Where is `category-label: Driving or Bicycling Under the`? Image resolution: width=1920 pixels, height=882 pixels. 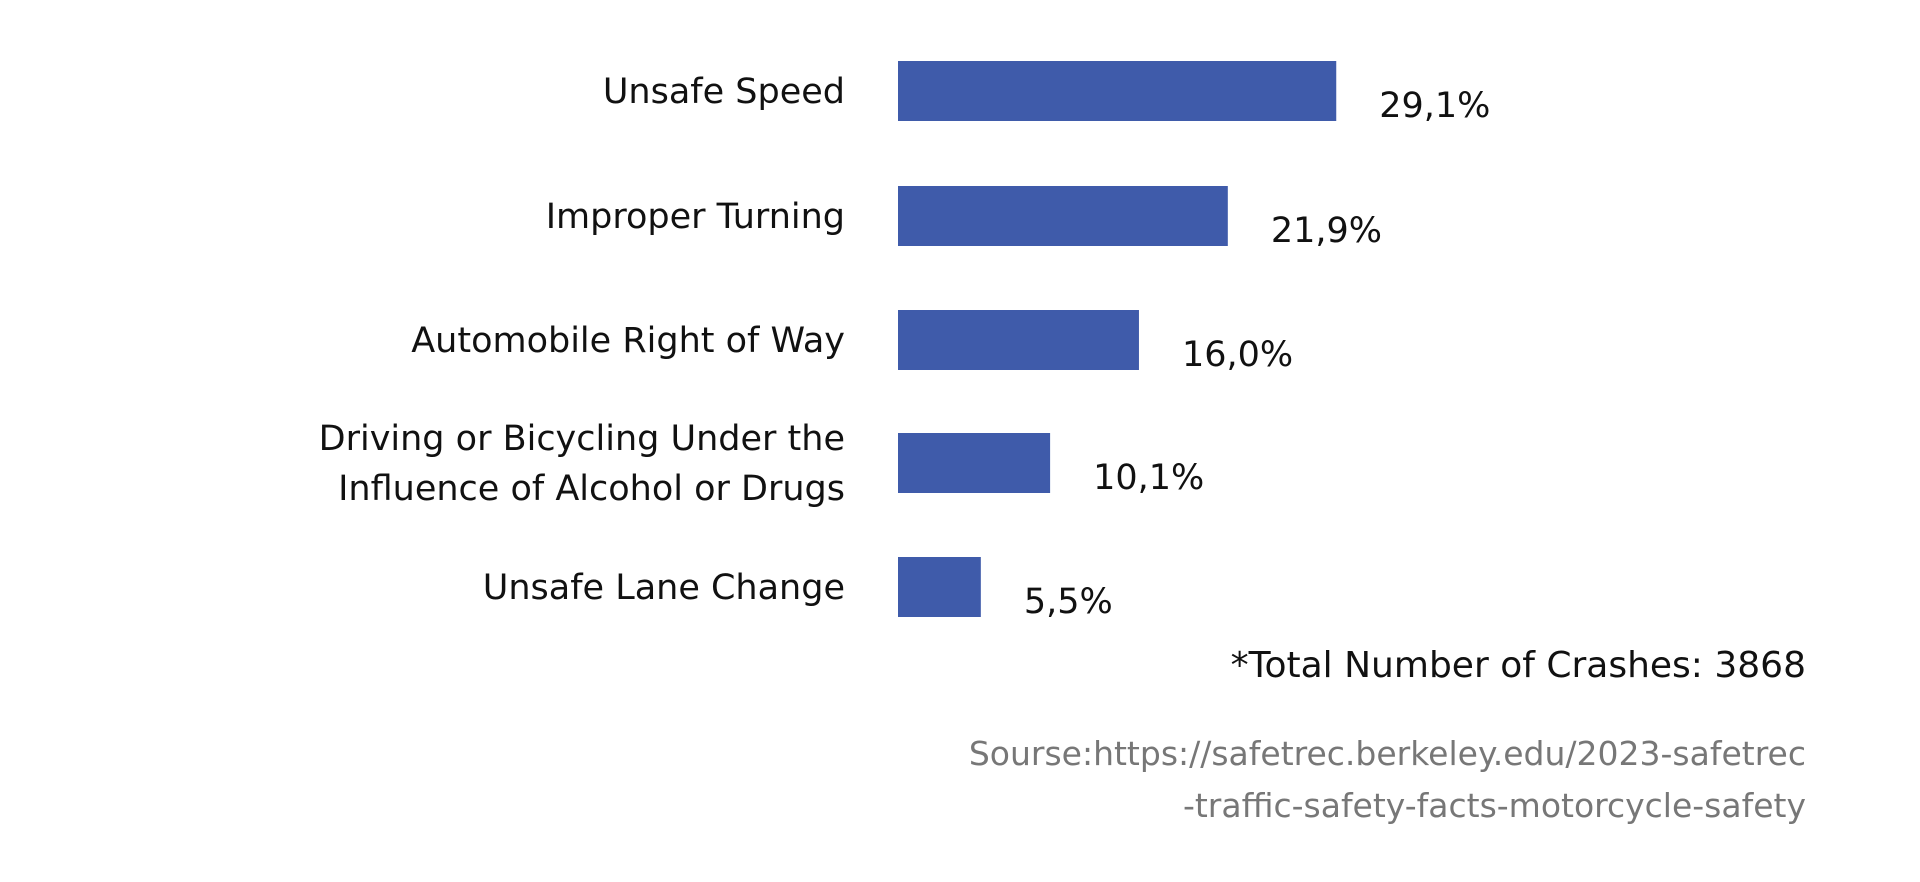 category-label: Driving or Bicycling Under the is located at coordinates (582, 439).